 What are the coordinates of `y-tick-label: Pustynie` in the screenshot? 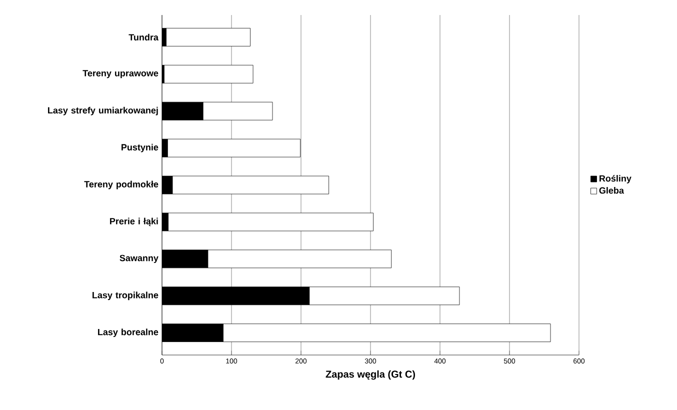 It's located at (140, 148).